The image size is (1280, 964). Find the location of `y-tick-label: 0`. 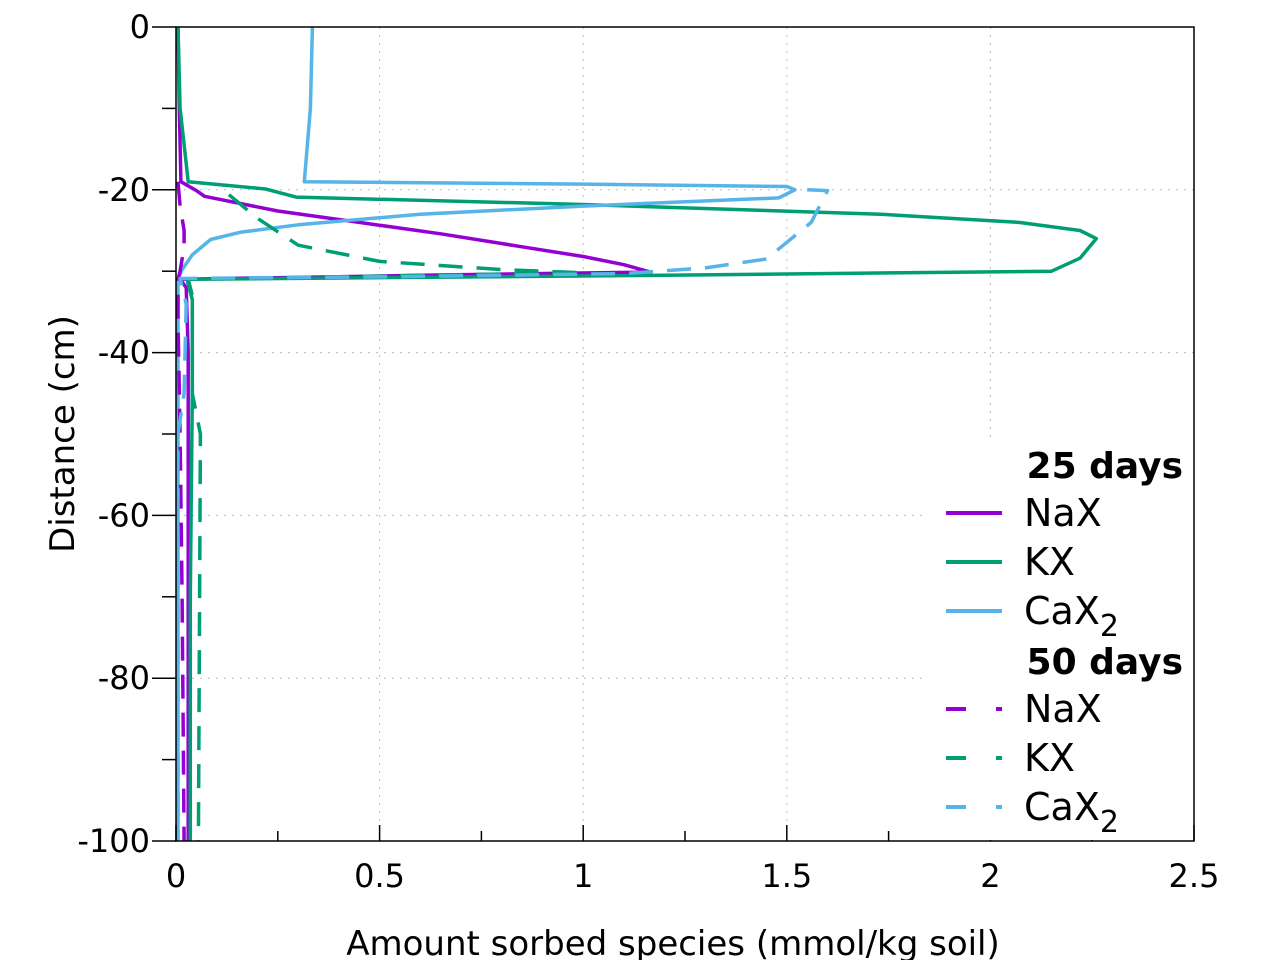

y-tick-label: 0 is located at coordinates (140, 27).